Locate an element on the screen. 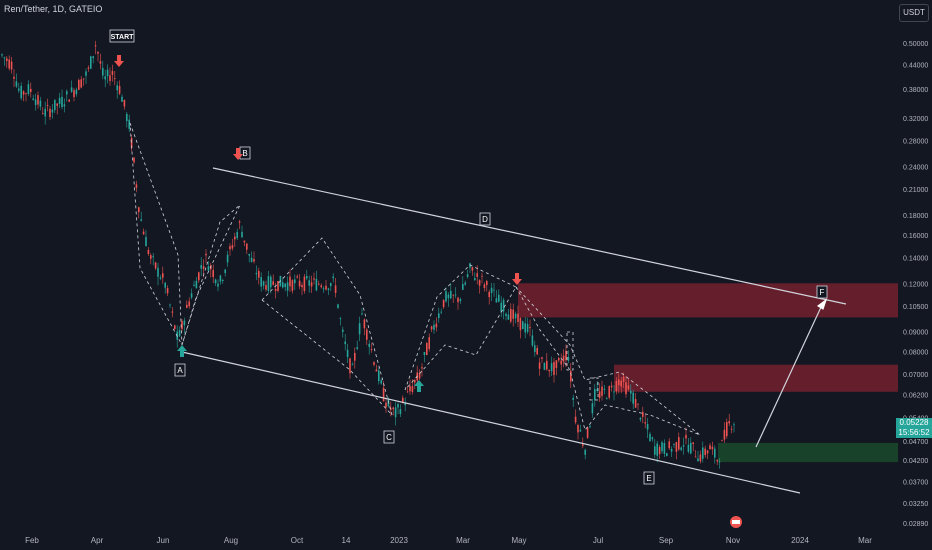 The image size is (932, 550). currency-badge: USDT is located at coordinates (914, 13).